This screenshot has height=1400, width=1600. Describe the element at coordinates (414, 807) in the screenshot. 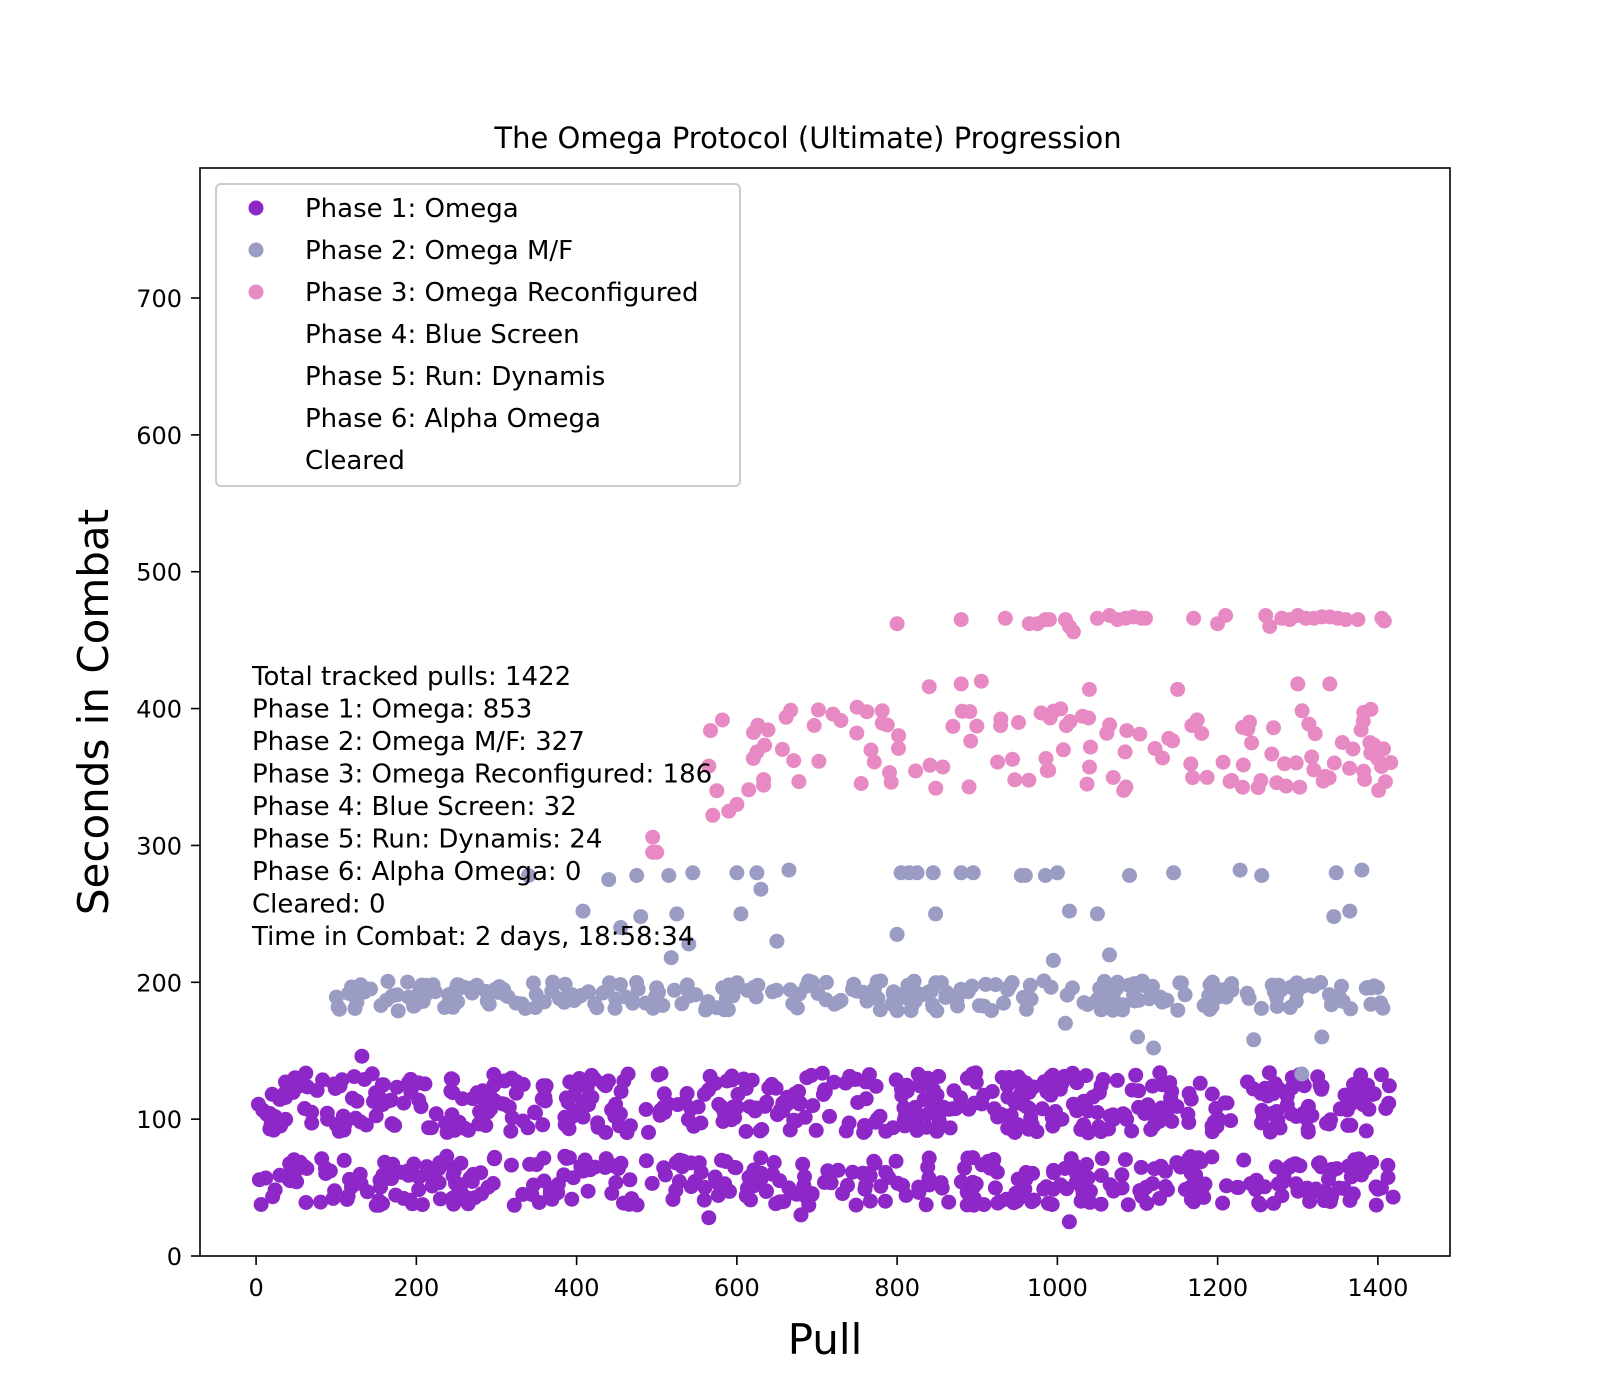

I see `annotation-line: Phase 4: Blue Screen: 32` at that location.